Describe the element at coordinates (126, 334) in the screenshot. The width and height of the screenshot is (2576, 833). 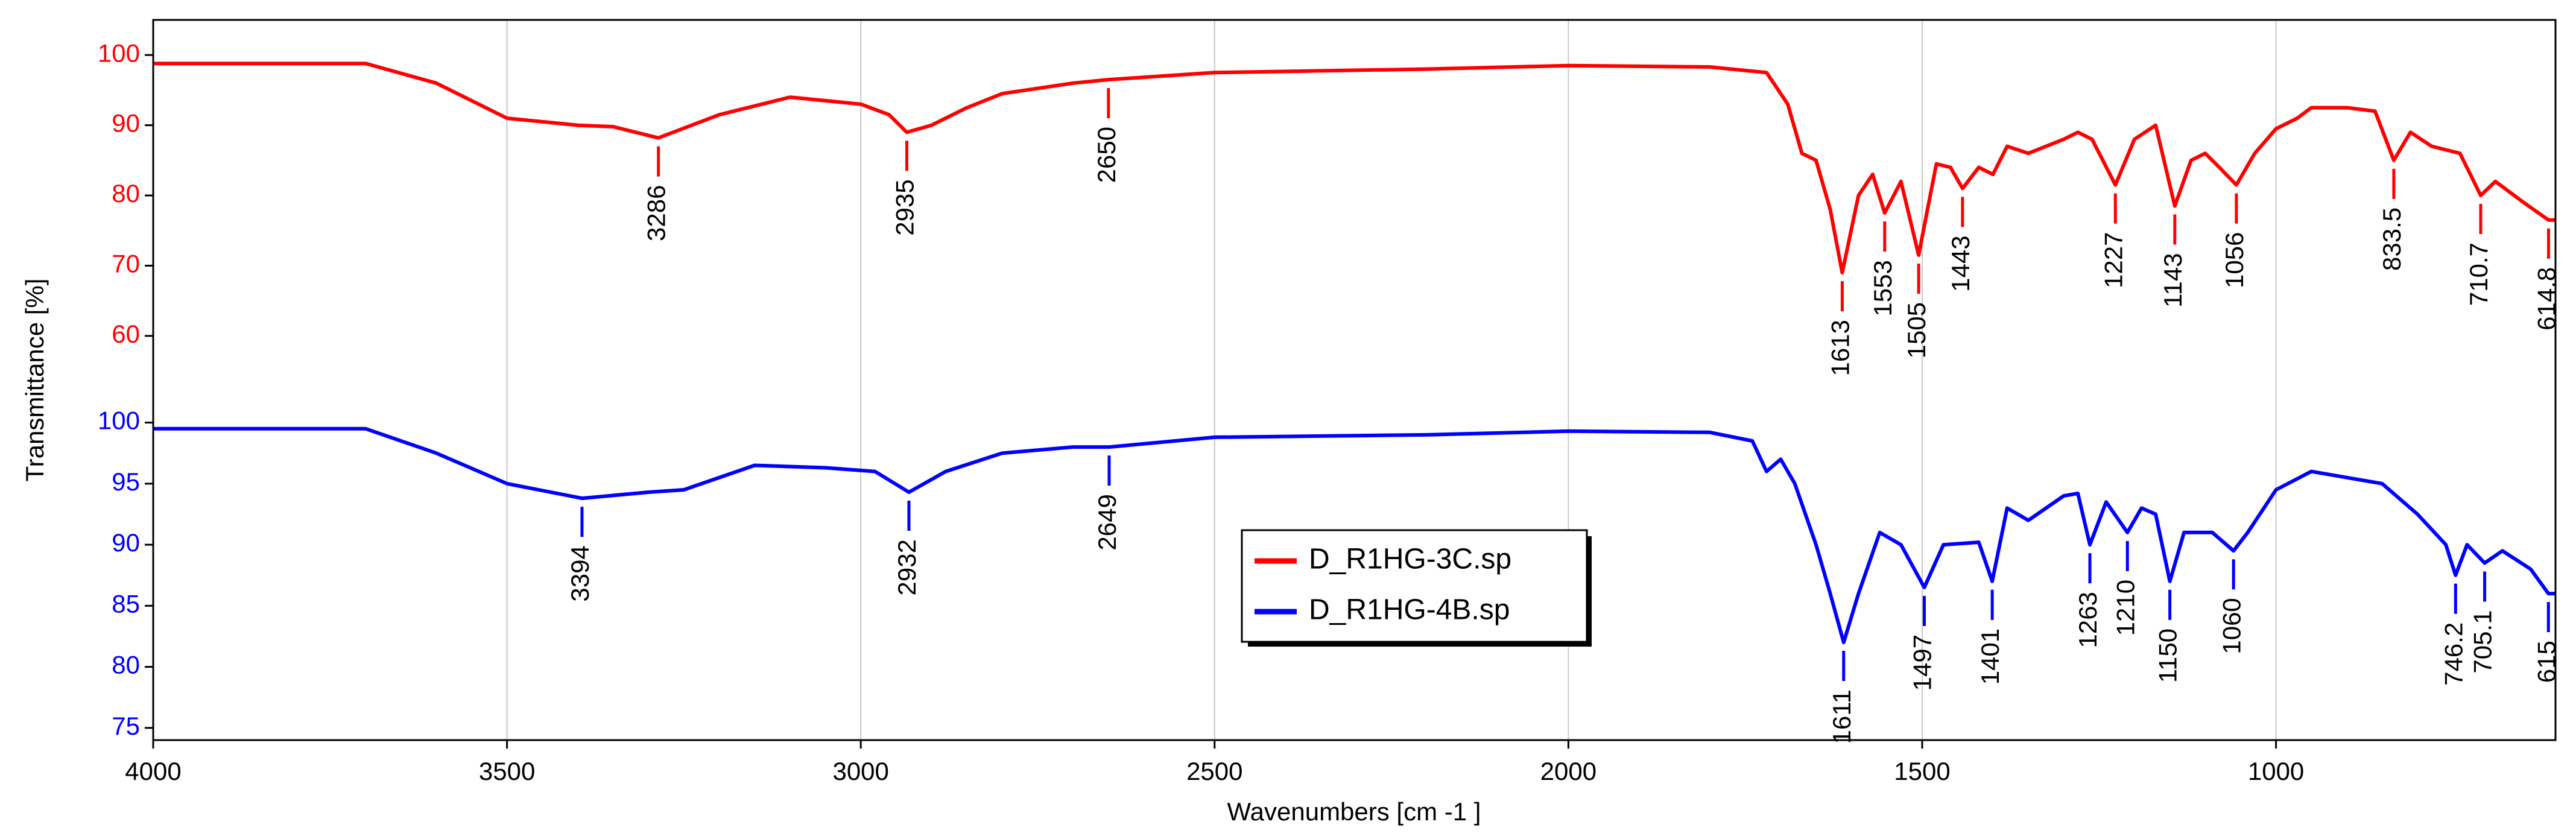
I see `y-tick-label: 60` at that location.